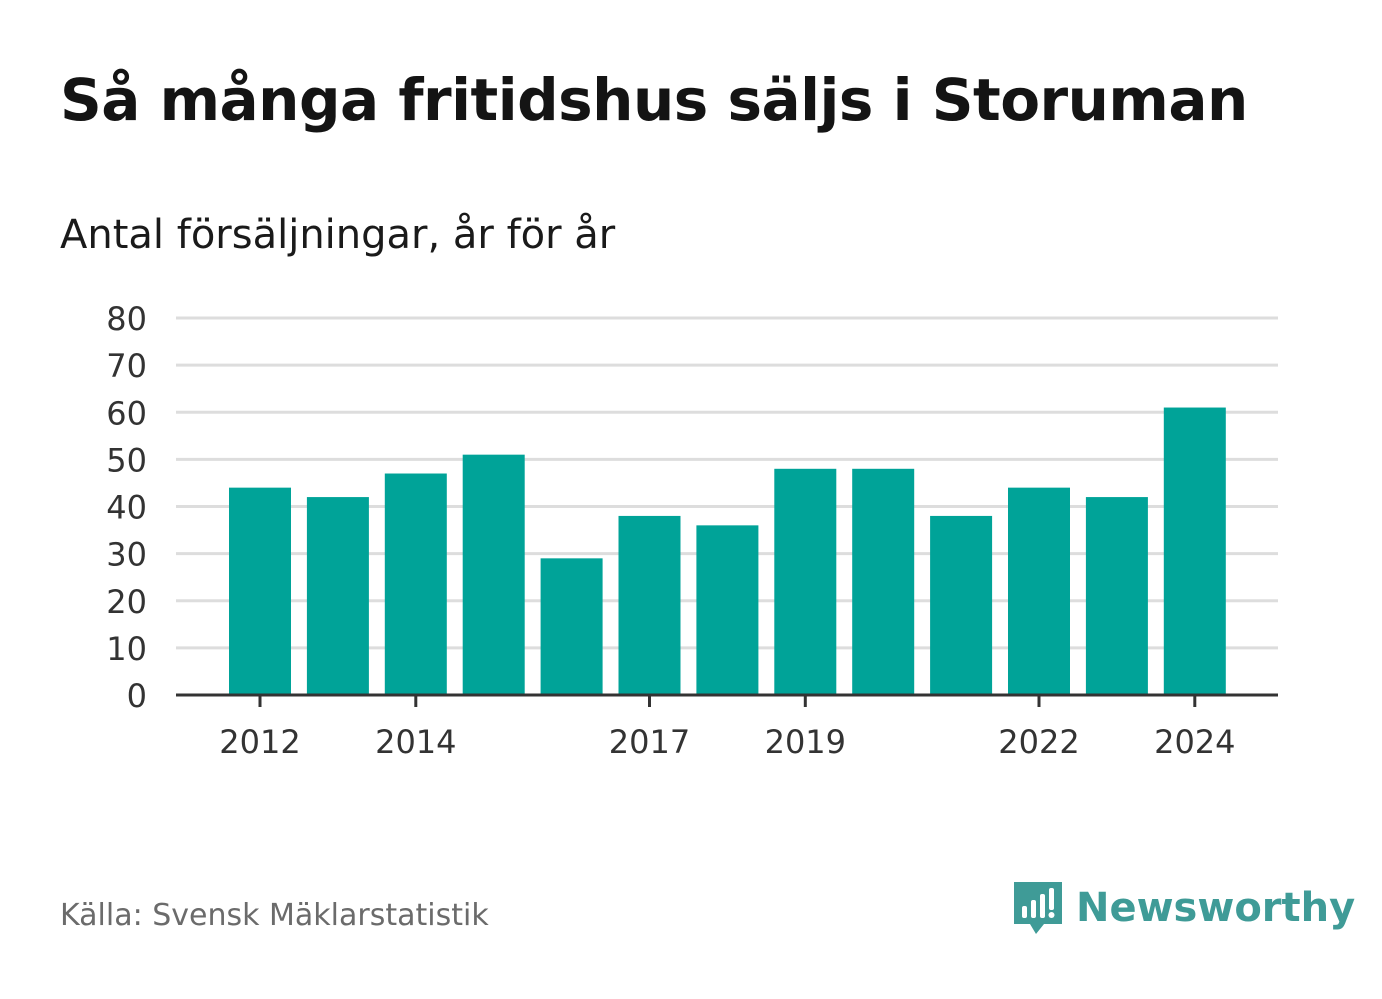 Image resolution: width=1382 pixels, height=999 pixels. Describe the element at coordinates (805, 742) in the screenshot. I see `x-tick-label: 2019` at that location.